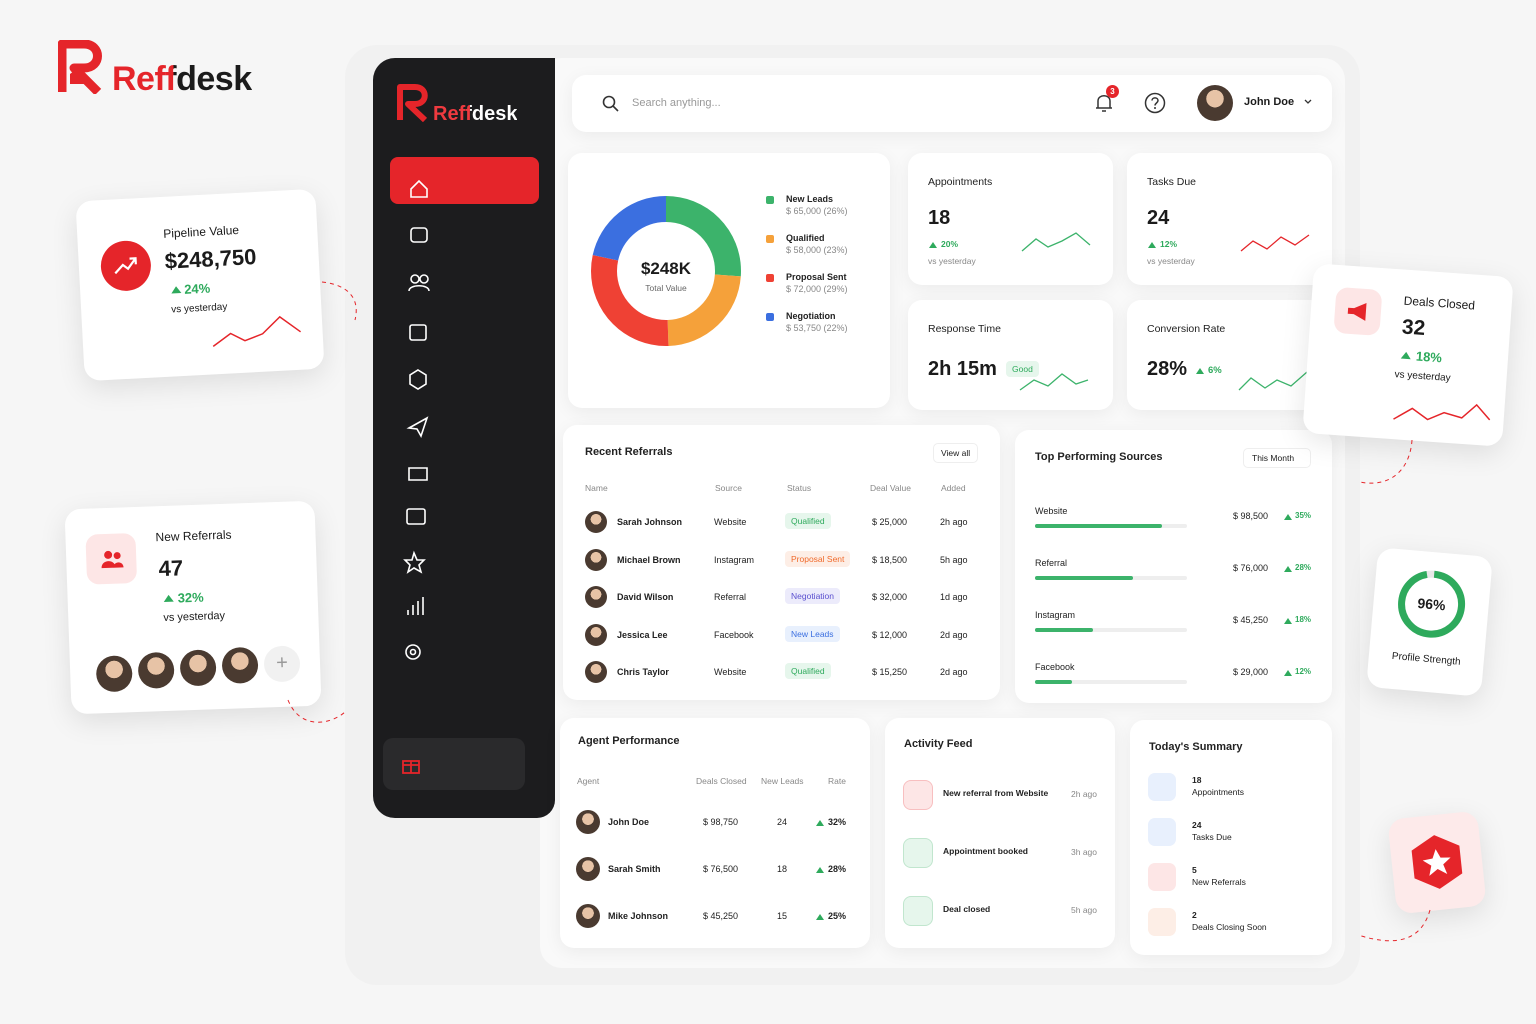 The image size is (1536, 1024). I want to click on status-badge: Negotiation, so click(813, 596).